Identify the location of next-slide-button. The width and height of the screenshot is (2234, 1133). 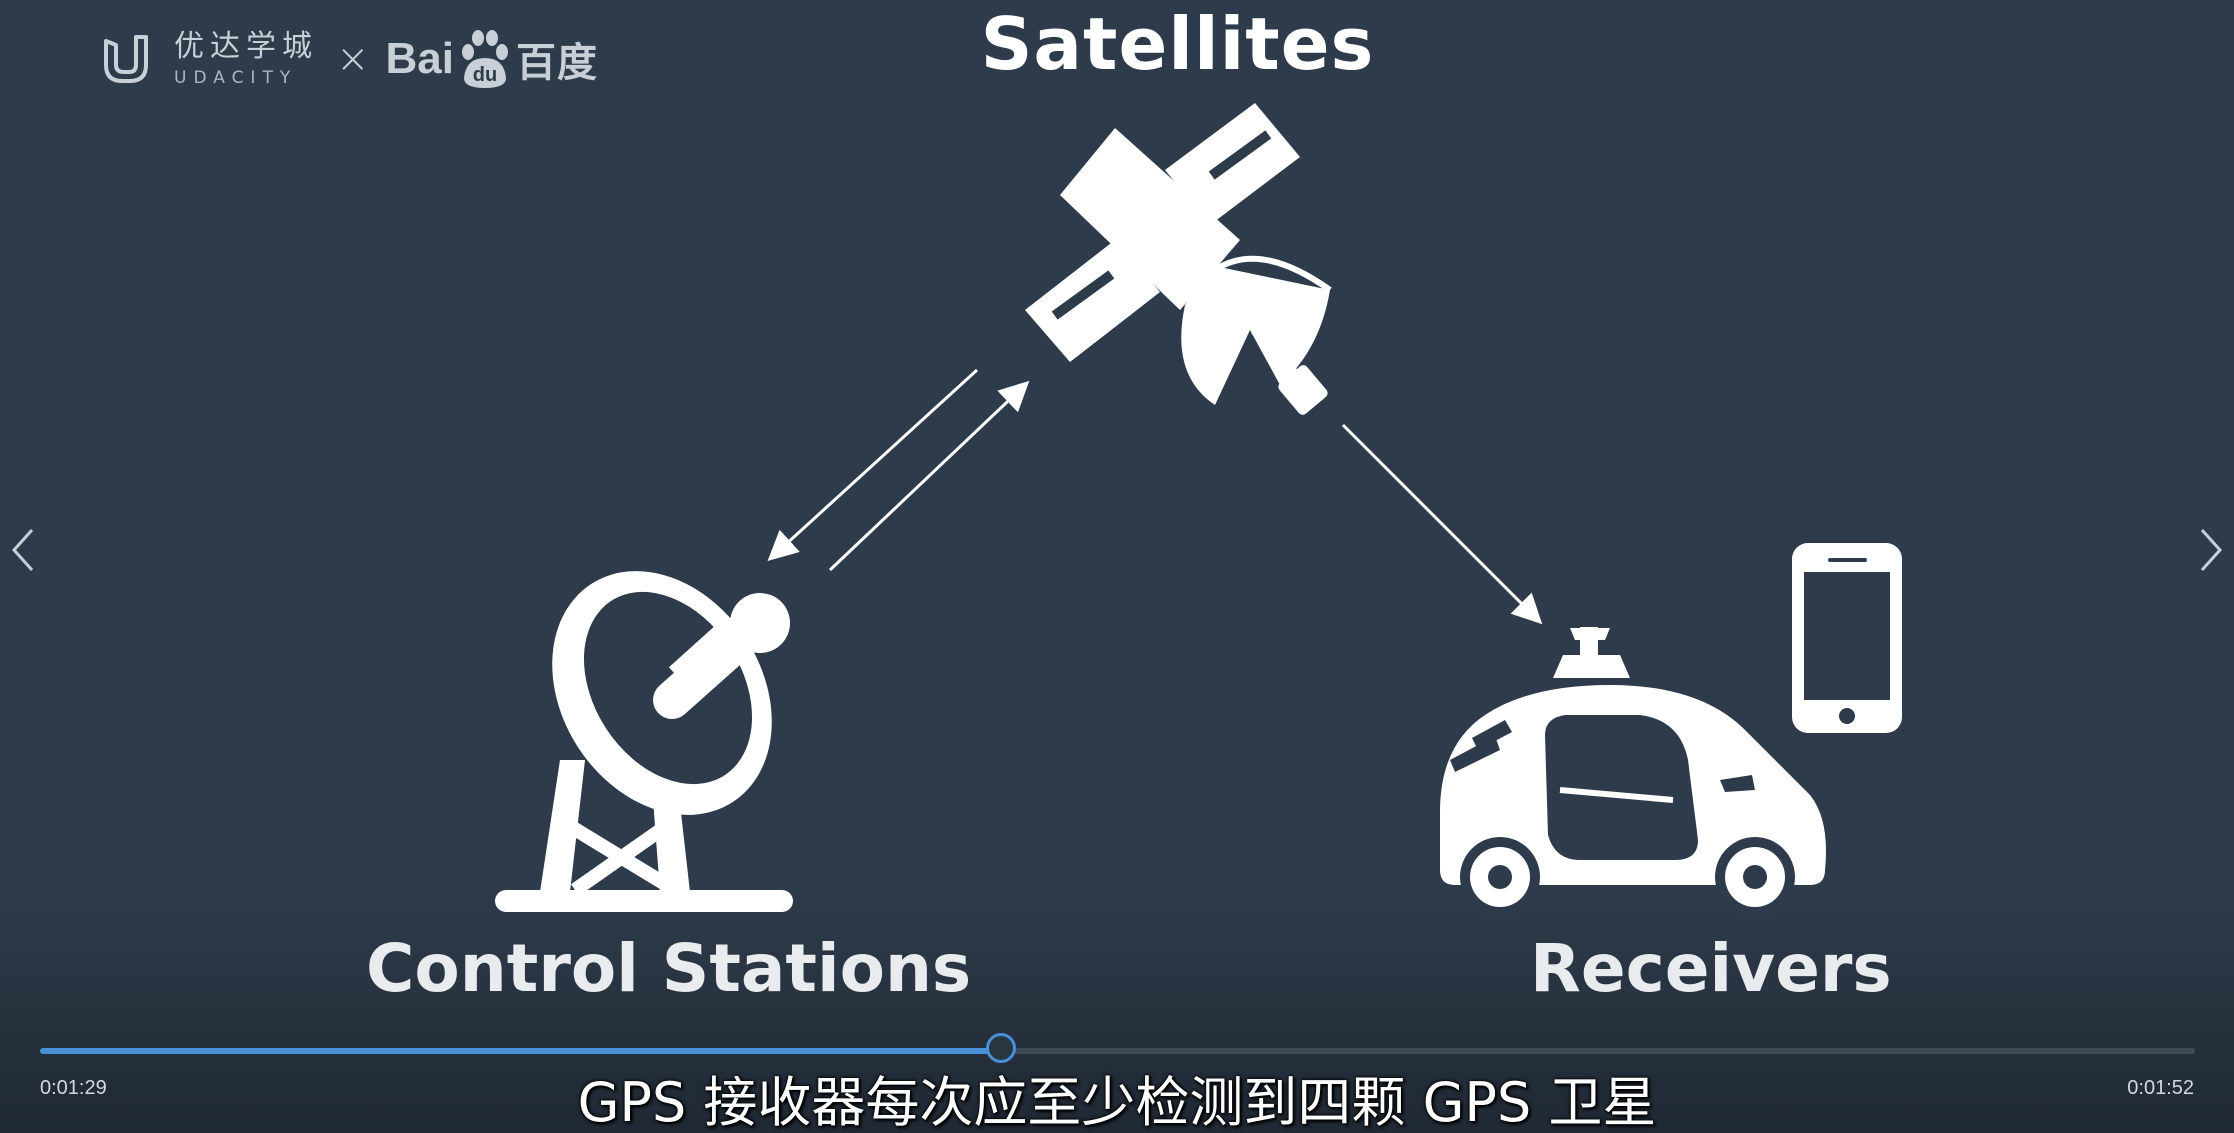
(2210, 550).